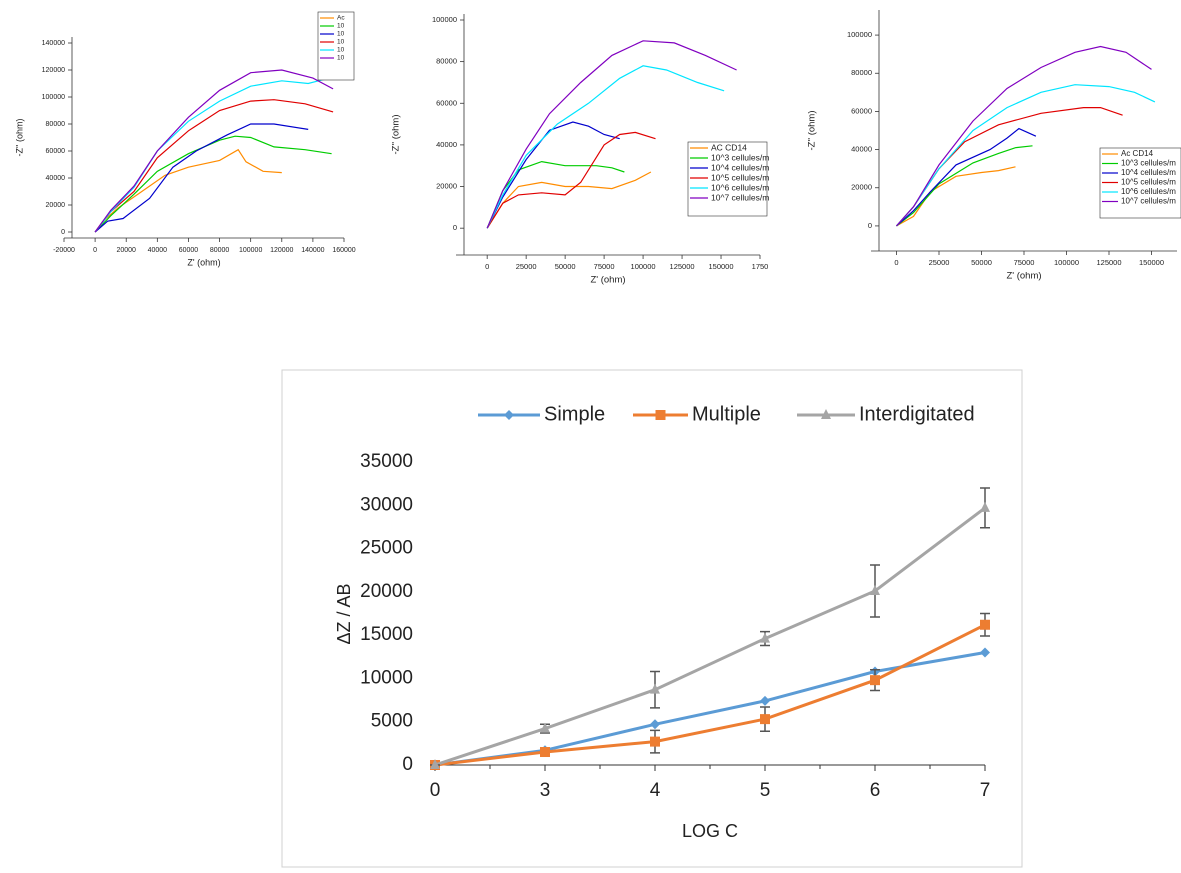 The width and height of the screenshot is (1181, 873). Describe the element at coordinates (875, 790) in the screenshot. I see `x-tick-label: 6` at that location.